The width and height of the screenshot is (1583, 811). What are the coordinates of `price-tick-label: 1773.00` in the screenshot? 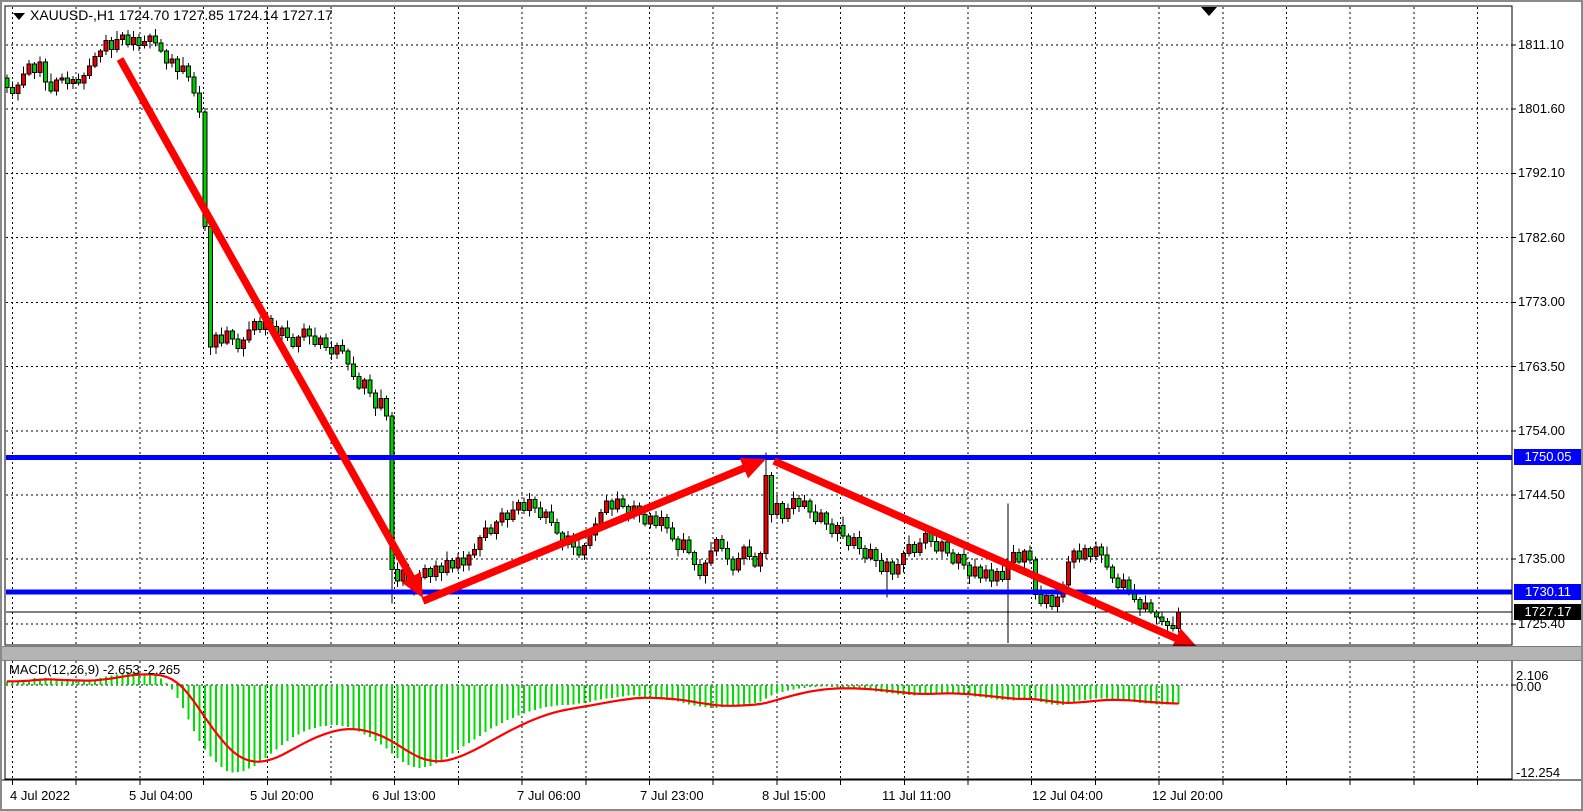 It's located at (1541, 301).